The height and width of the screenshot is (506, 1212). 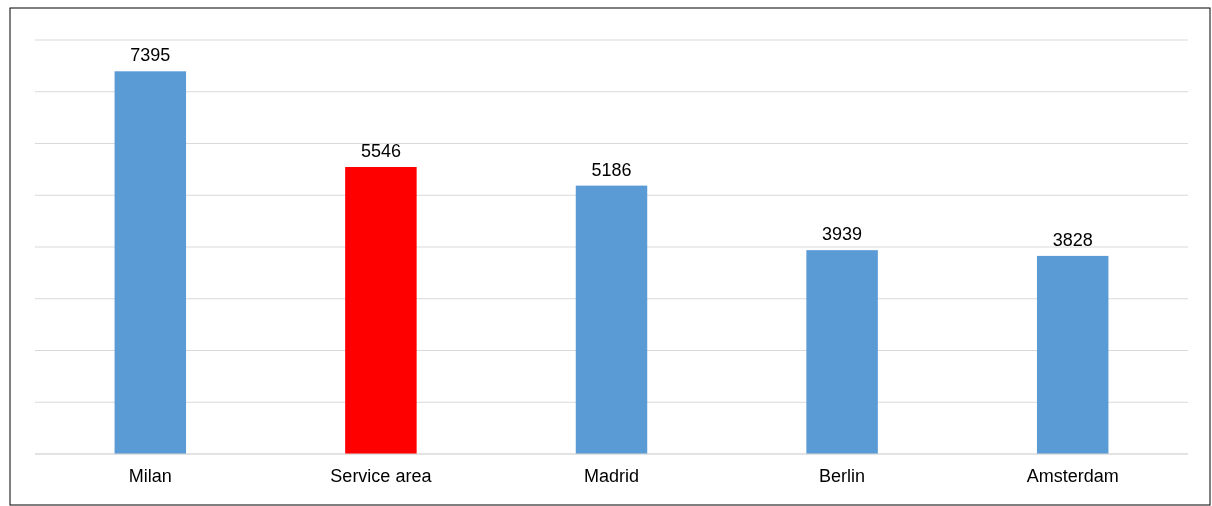 What do you see at coordinates (380, 150) in the screenshot?
I see `data-label: 5546` at bounding box center [380, 150].